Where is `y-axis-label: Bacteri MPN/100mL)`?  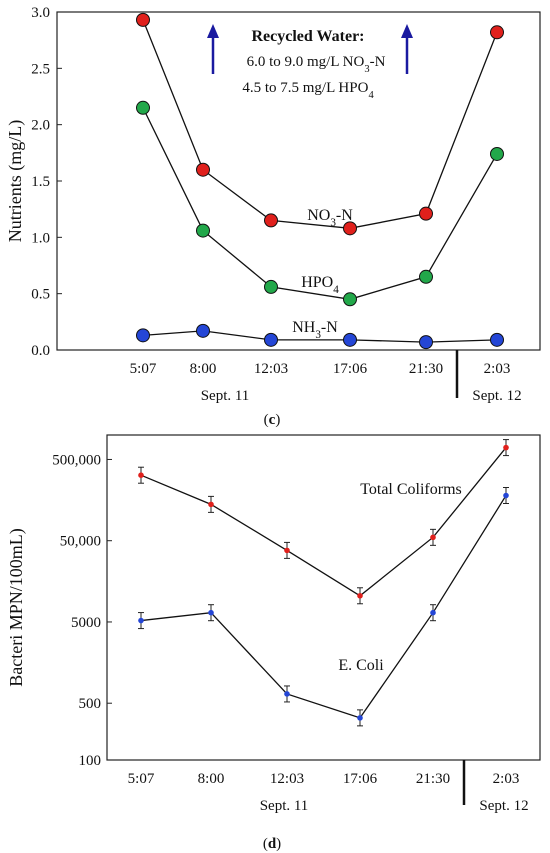 y-axis-label: Bacteri MPN/100mL) is located at coordinates (16, 607).